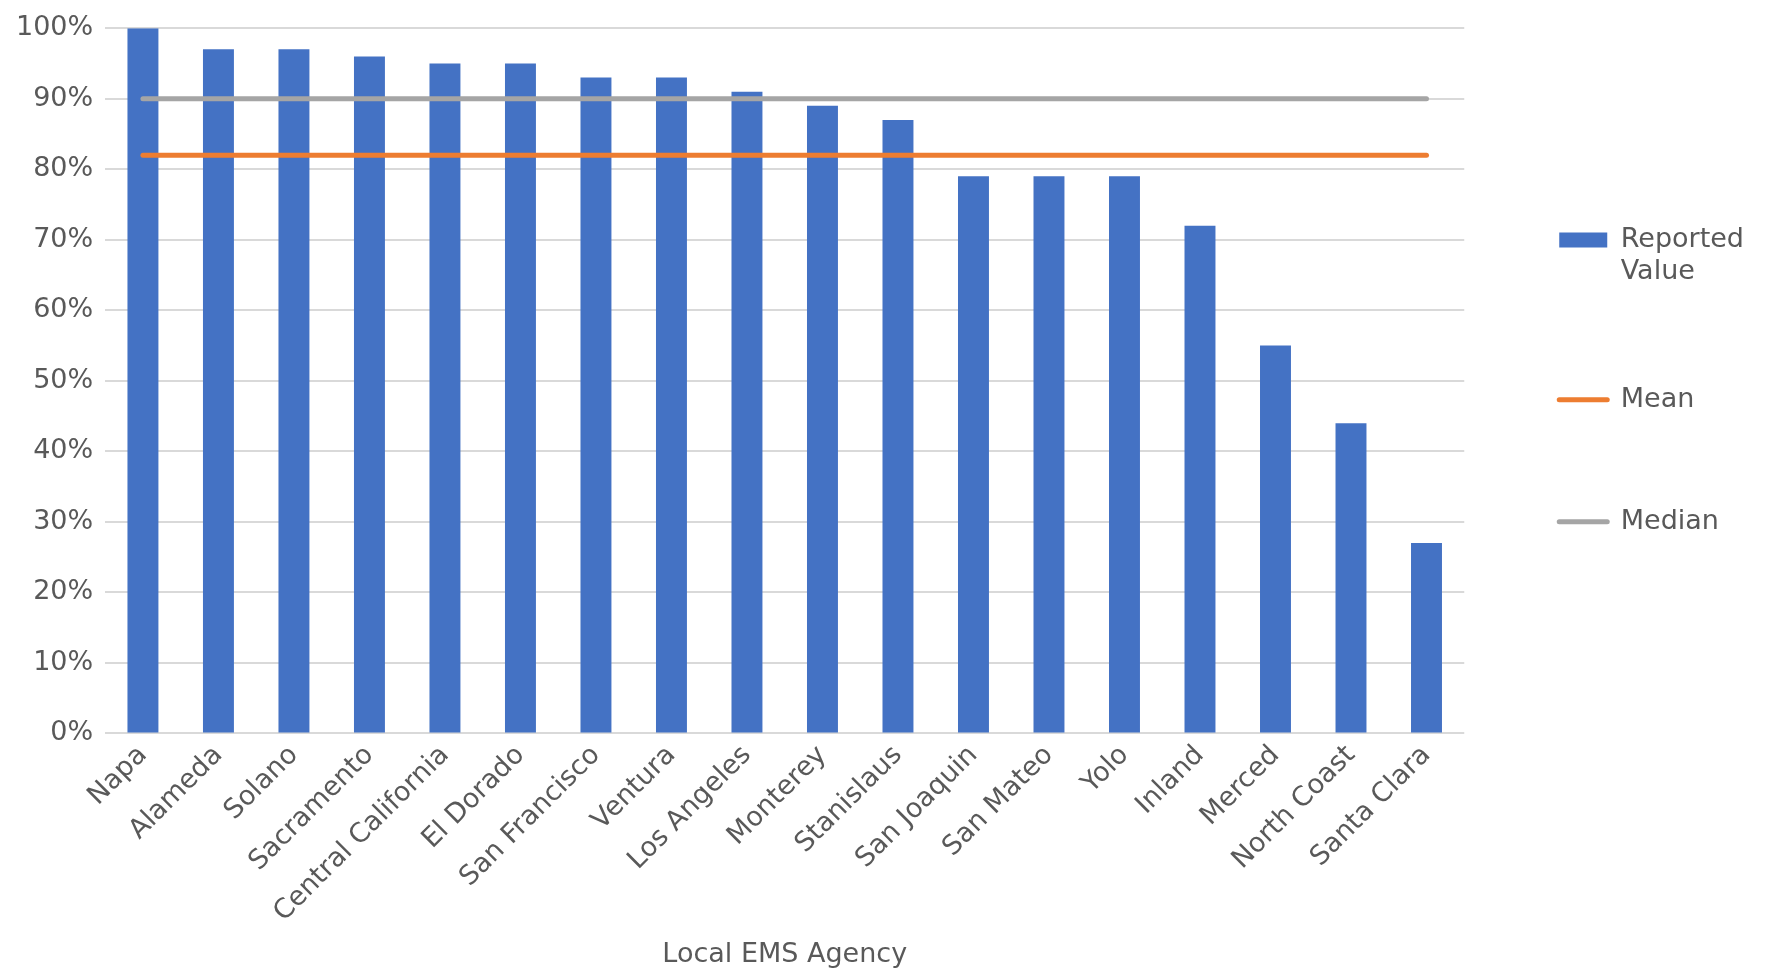 This screenshot has height=977, width=1768. Describe the element at coordinates (1103, 768) in the screenshot. I see `x-tick-label: Yolo` at that location.